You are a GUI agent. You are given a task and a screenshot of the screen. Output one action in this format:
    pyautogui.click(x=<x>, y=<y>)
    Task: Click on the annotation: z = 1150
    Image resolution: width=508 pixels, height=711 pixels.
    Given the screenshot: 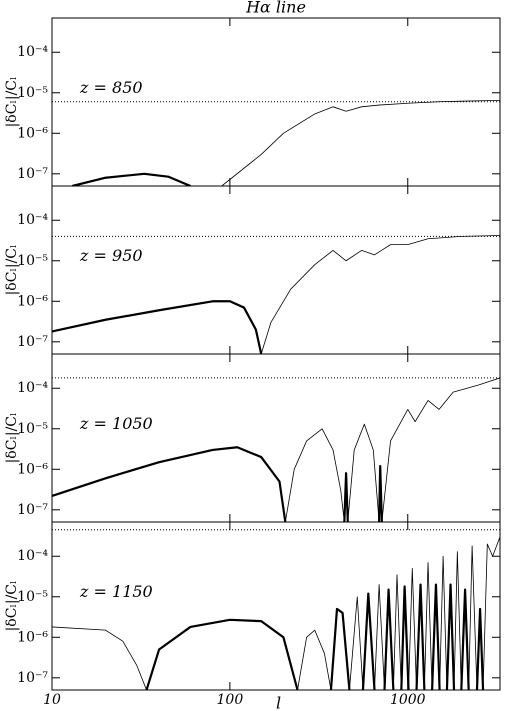 What is the action you would take?
    pyautogui.click(x=116, y=591)
    